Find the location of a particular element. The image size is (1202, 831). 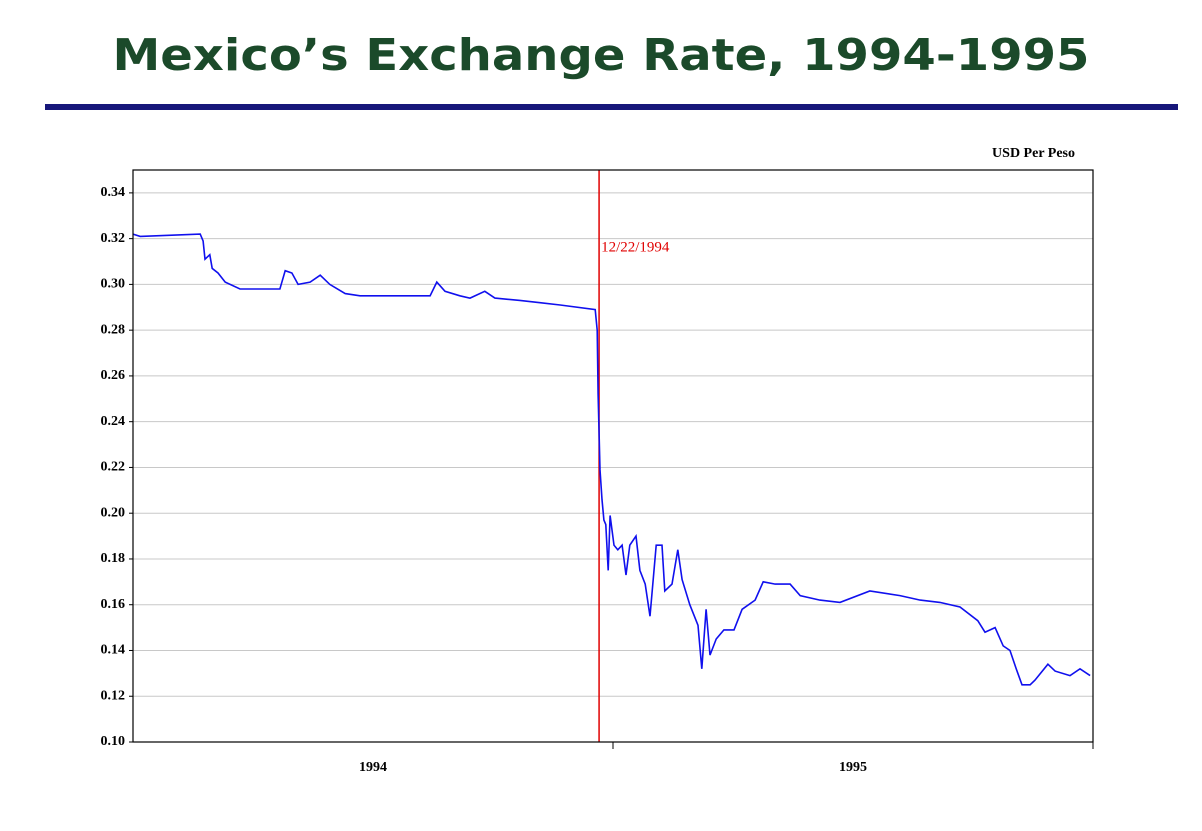

annotation-label: 12/22/1994 is located at coordinates (635, 247).